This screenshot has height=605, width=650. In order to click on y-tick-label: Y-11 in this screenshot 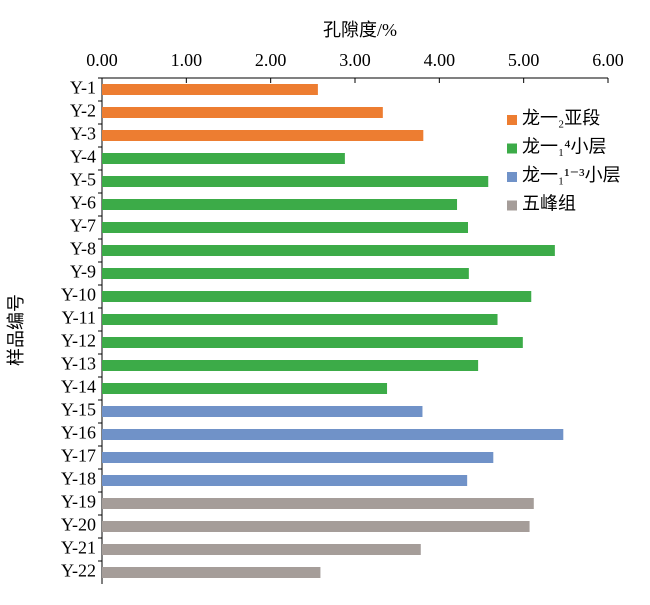, I will do `click(79, 318)`.